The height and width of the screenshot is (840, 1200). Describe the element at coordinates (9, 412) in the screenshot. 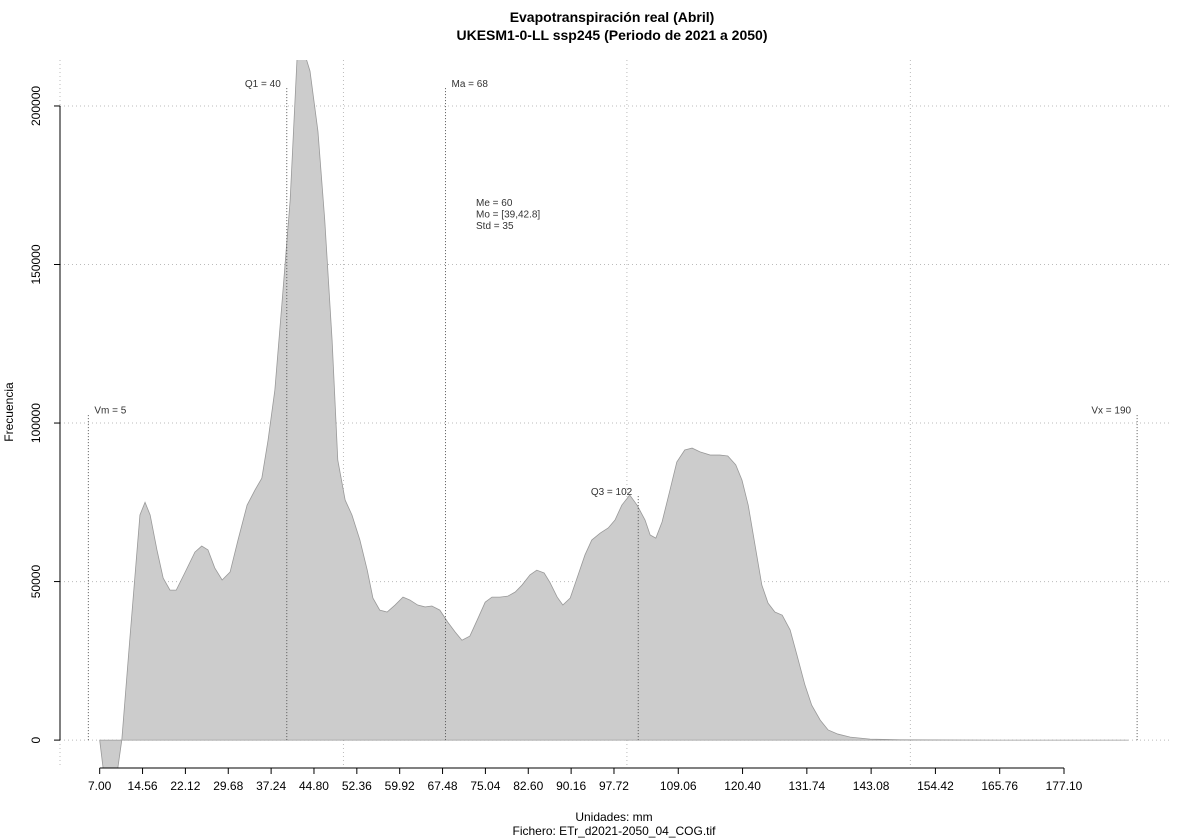

I see `y-axis-label: Frecuencia` at that location.